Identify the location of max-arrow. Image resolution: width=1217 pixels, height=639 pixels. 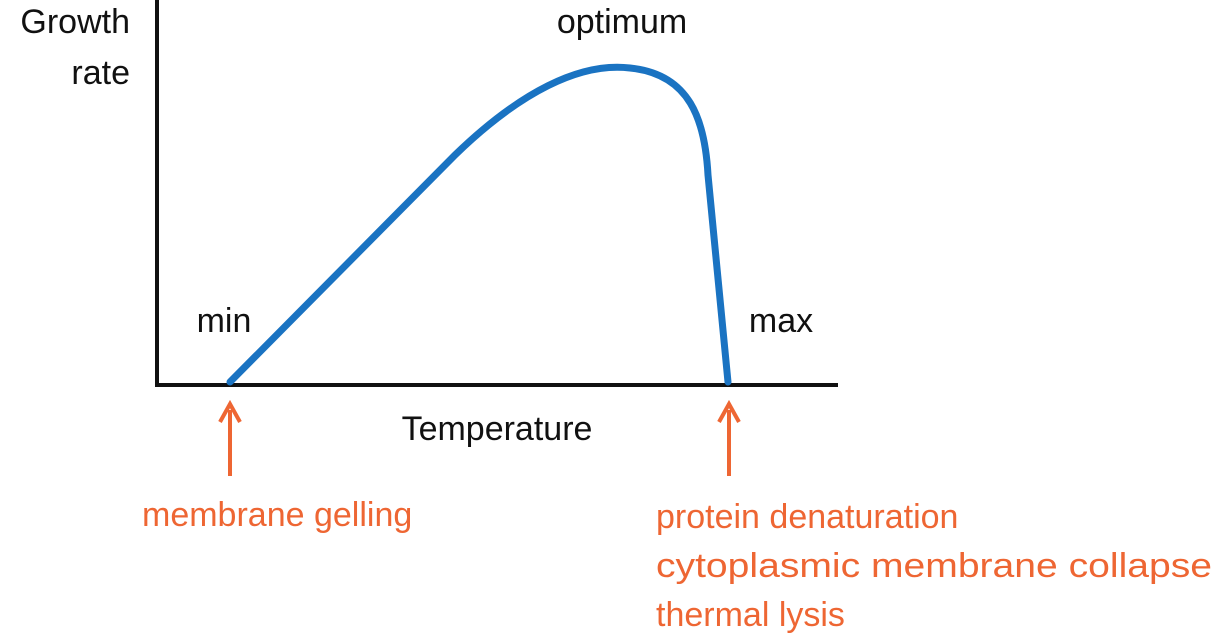
(729, 437).